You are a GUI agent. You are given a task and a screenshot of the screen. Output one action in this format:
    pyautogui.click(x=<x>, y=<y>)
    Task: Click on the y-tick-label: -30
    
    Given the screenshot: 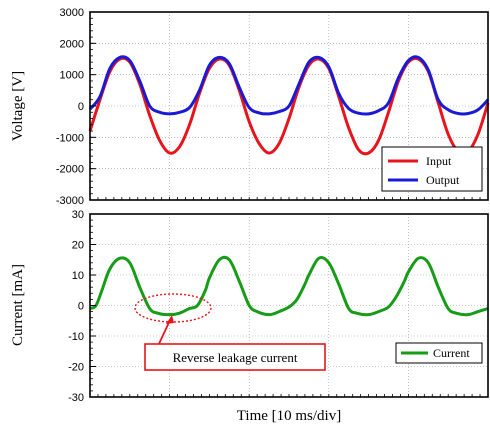 What is the action you would take?
    pyautogui.click(x=76, y=398)
    